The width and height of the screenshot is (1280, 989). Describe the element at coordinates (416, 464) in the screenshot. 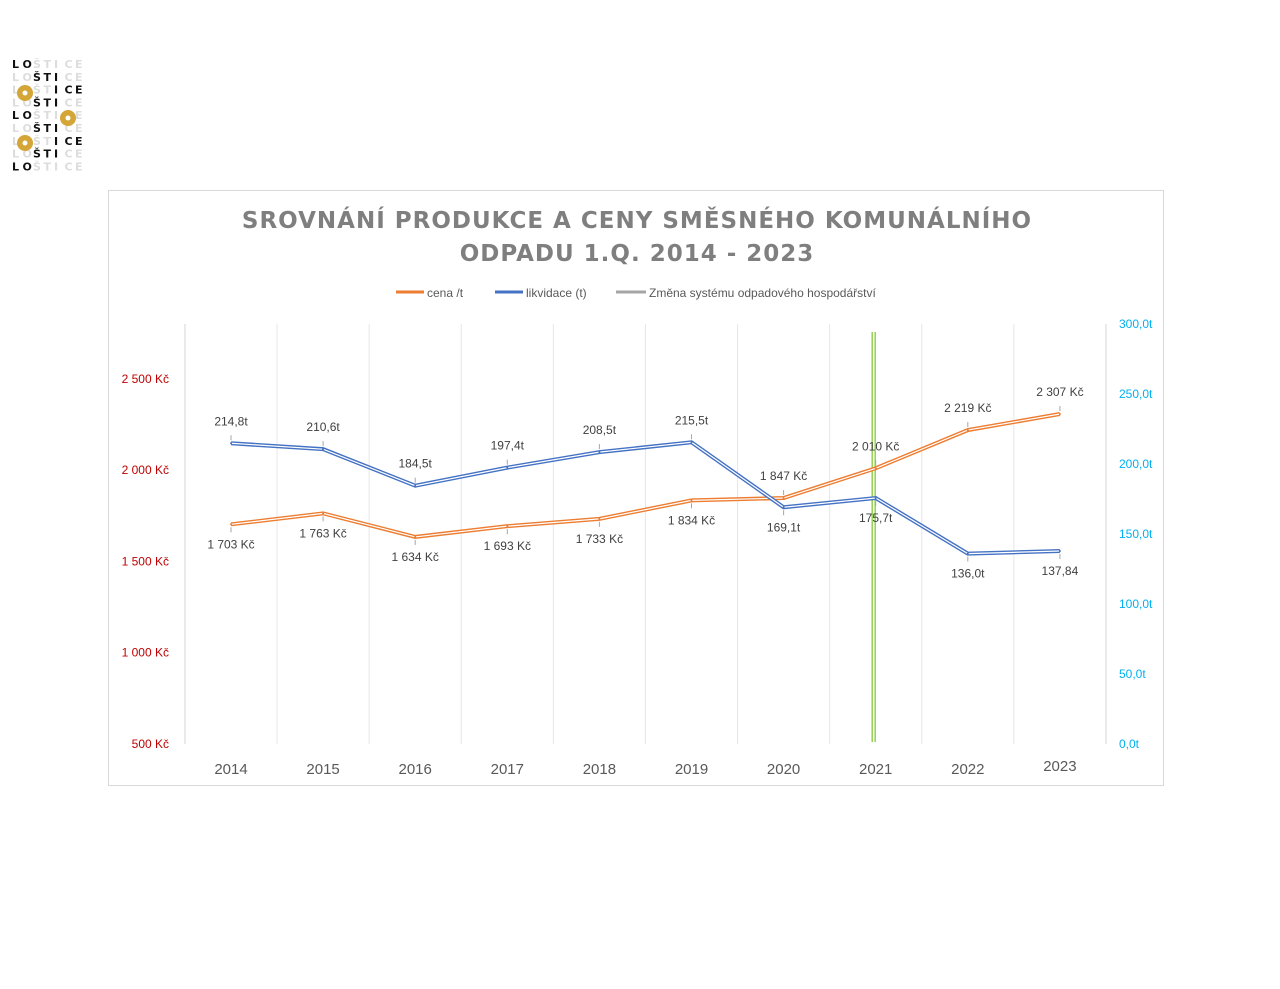

I see `data-label: 184,5t` at that location.